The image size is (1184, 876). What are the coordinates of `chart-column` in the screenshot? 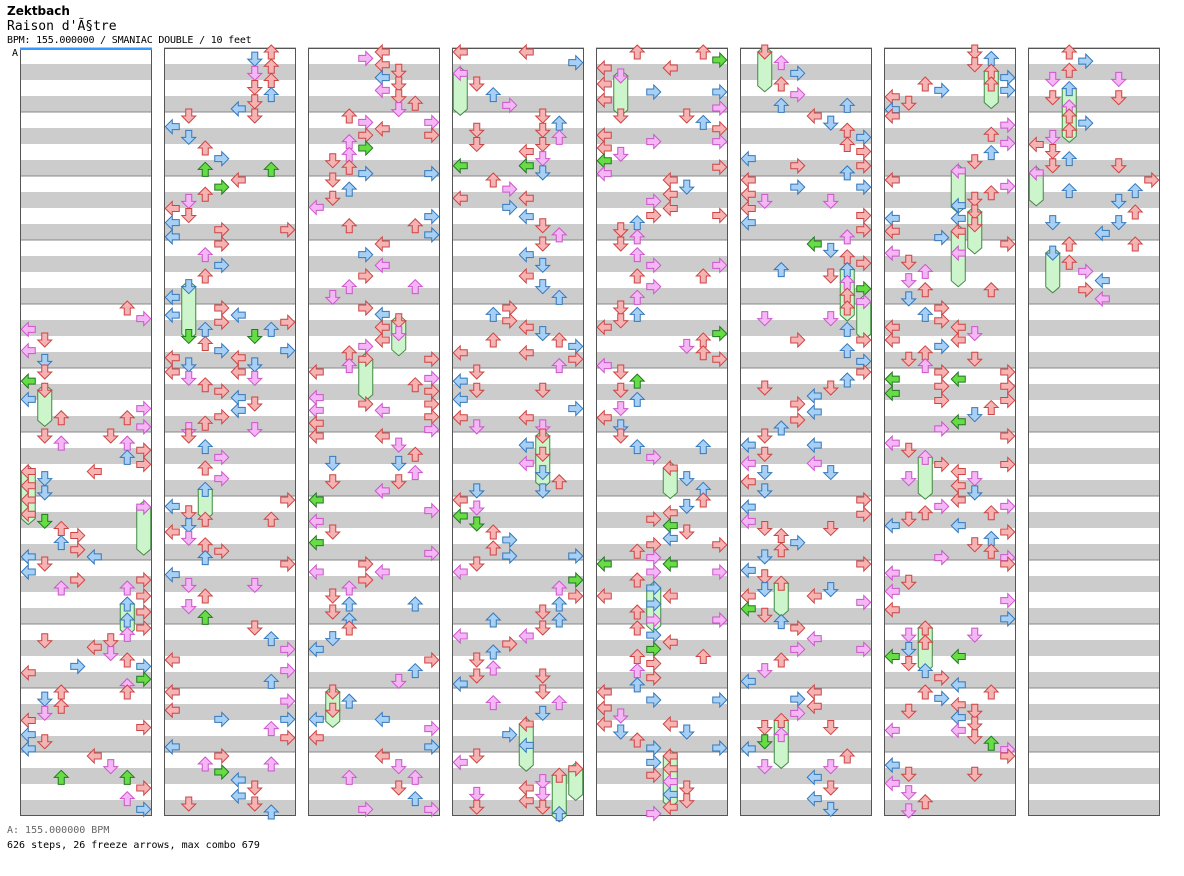 It's located at (950, 431).